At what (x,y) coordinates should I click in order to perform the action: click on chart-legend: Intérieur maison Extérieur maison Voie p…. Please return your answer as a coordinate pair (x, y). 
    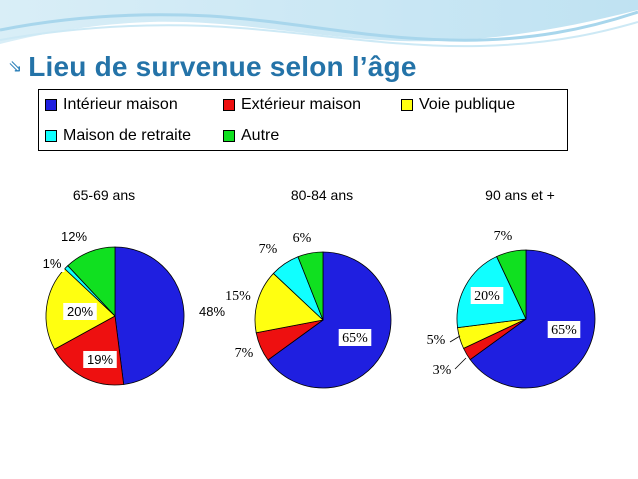
    Looking at the image, I should click on (303, 120).